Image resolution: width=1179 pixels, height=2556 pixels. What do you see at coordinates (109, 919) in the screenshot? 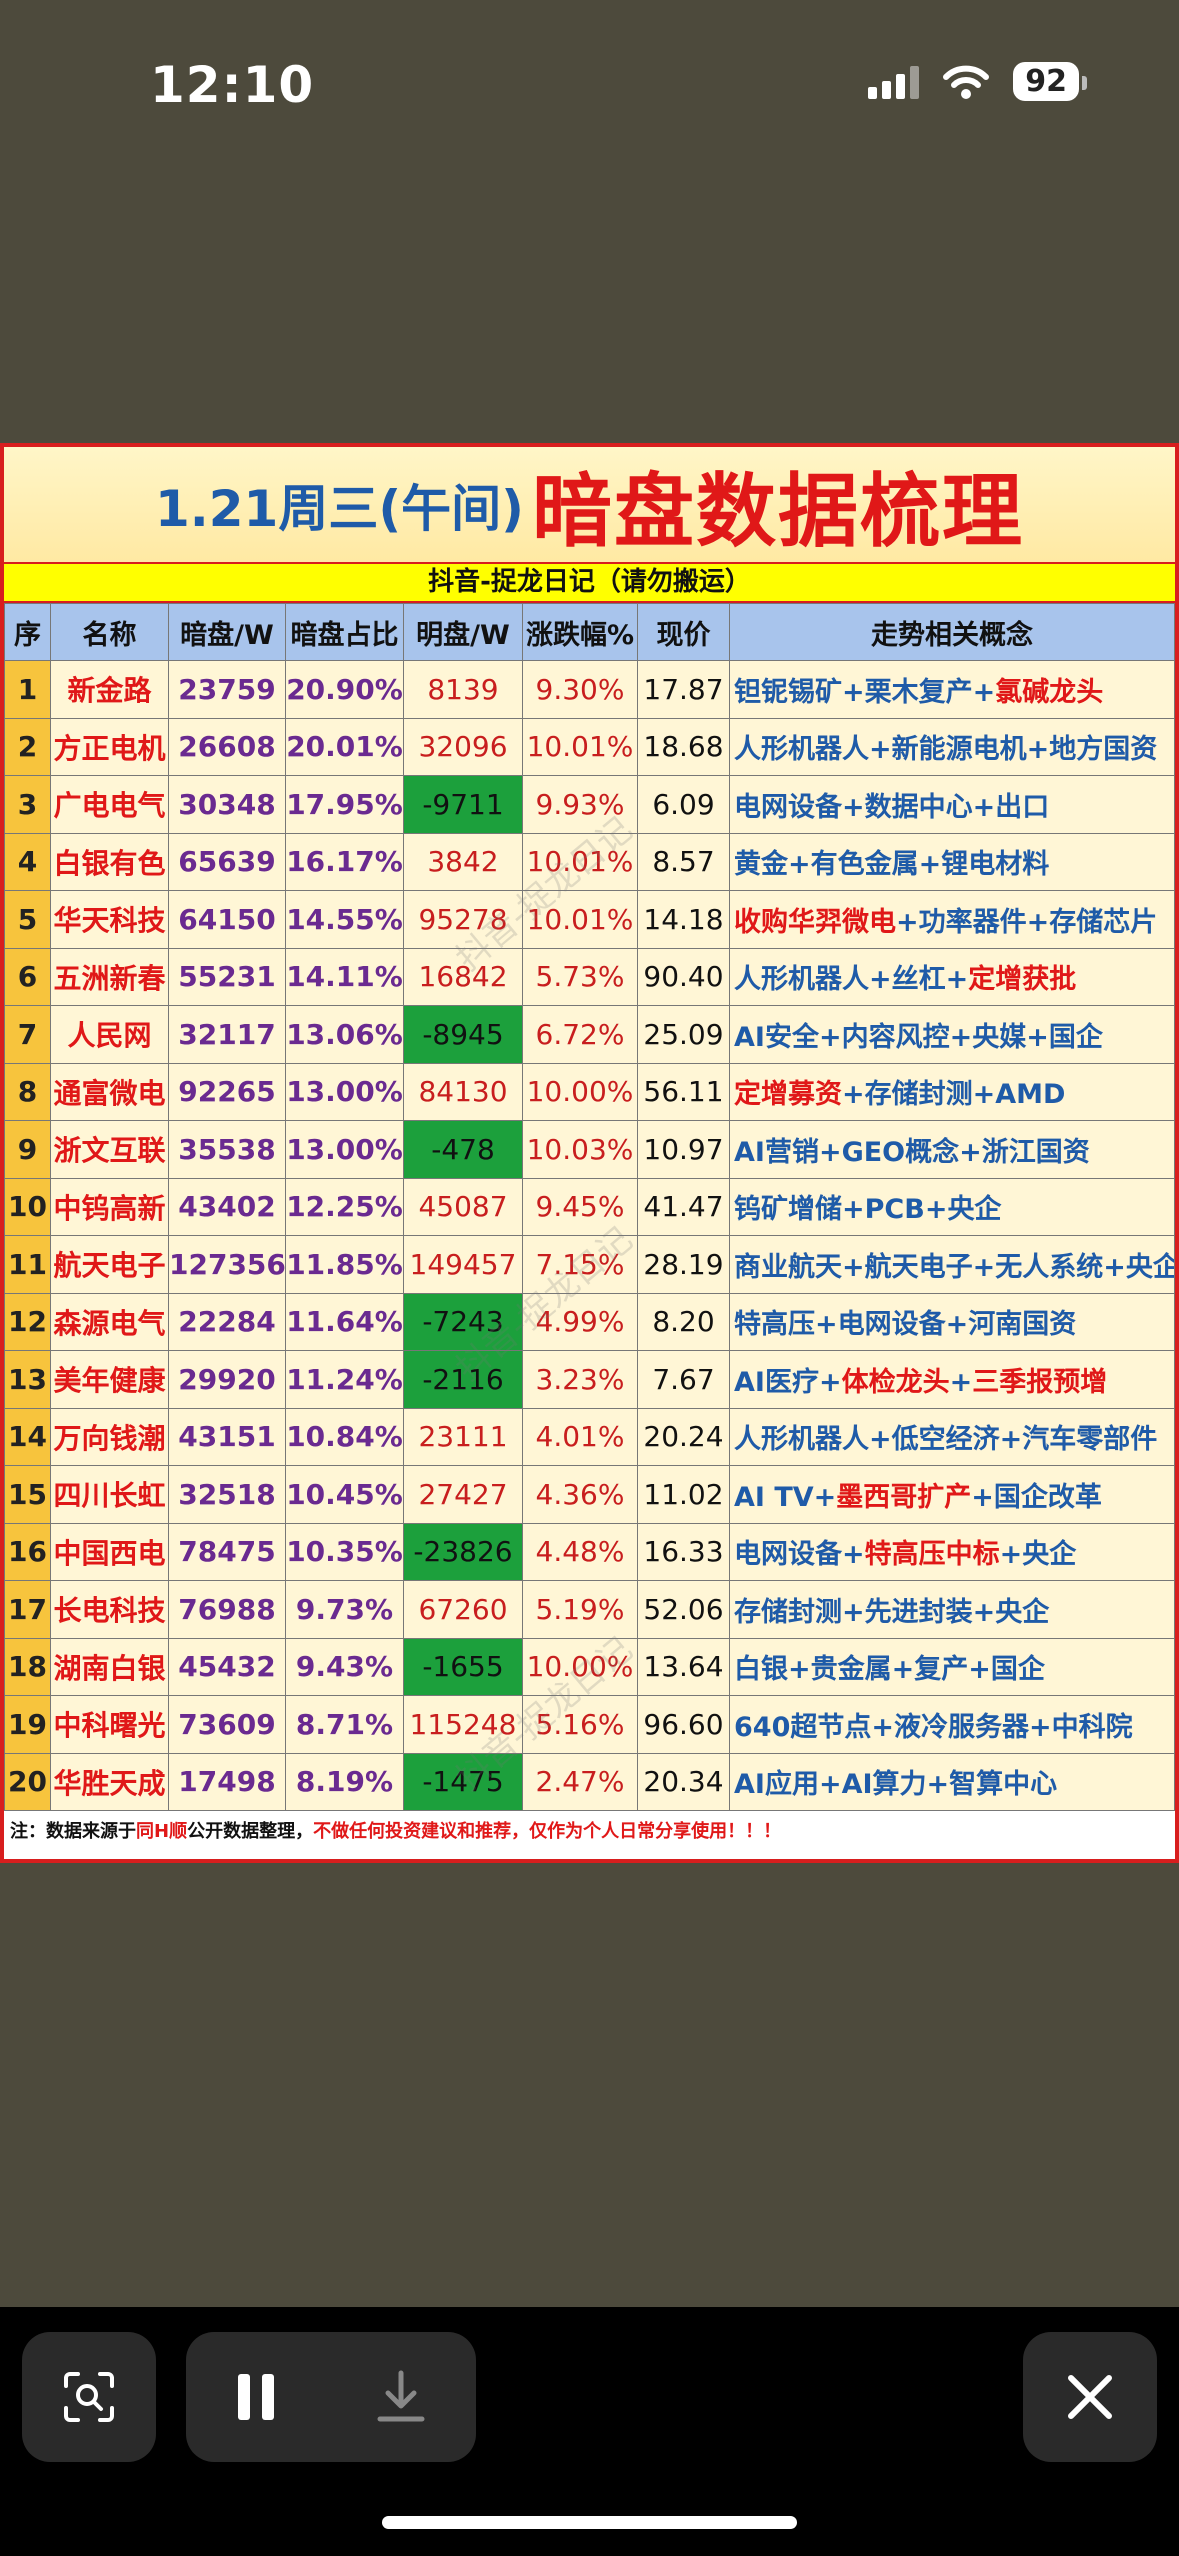
I see `row-name: 华天科技` at bounding box center [109, 919].